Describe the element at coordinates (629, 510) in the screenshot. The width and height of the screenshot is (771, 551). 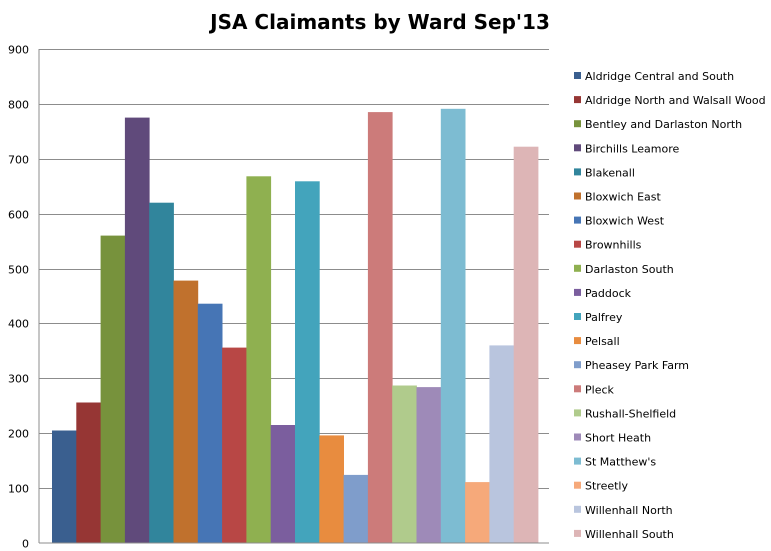
I see `legend-label: Willenhall North` at that location.